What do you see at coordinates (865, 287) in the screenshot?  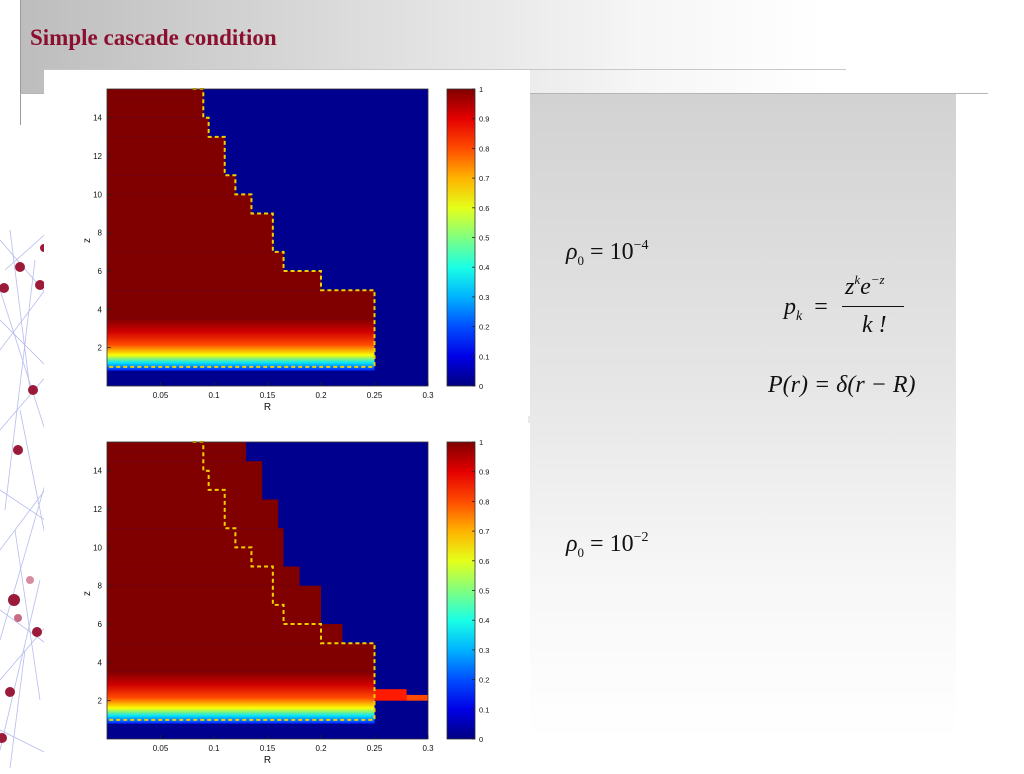 I see `pk-num-e: e` at bounding box center [865, 287].